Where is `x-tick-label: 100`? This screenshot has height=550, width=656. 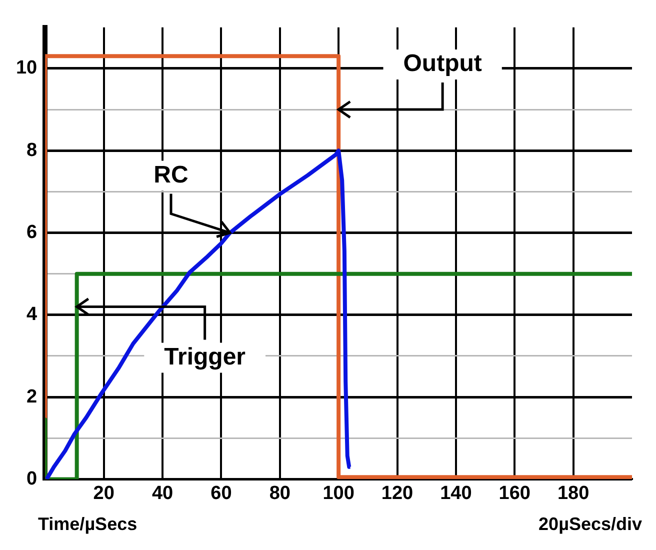
x-tick-label: 100 is located at coordinates (338, 493).